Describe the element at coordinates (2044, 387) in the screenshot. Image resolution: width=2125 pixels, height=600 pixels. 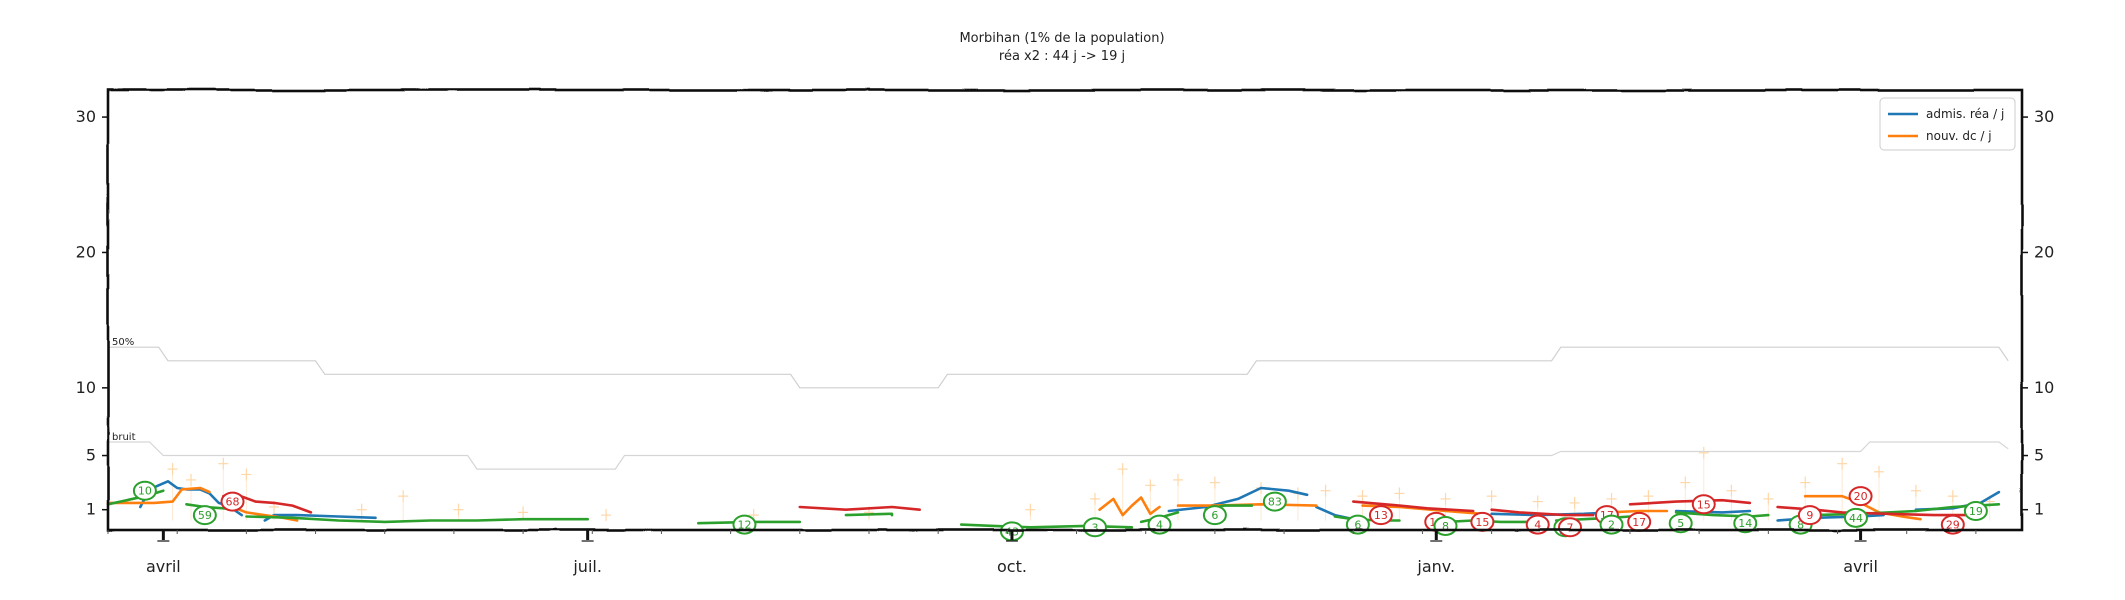
I see `y-tick-label-right: 10` at that location.